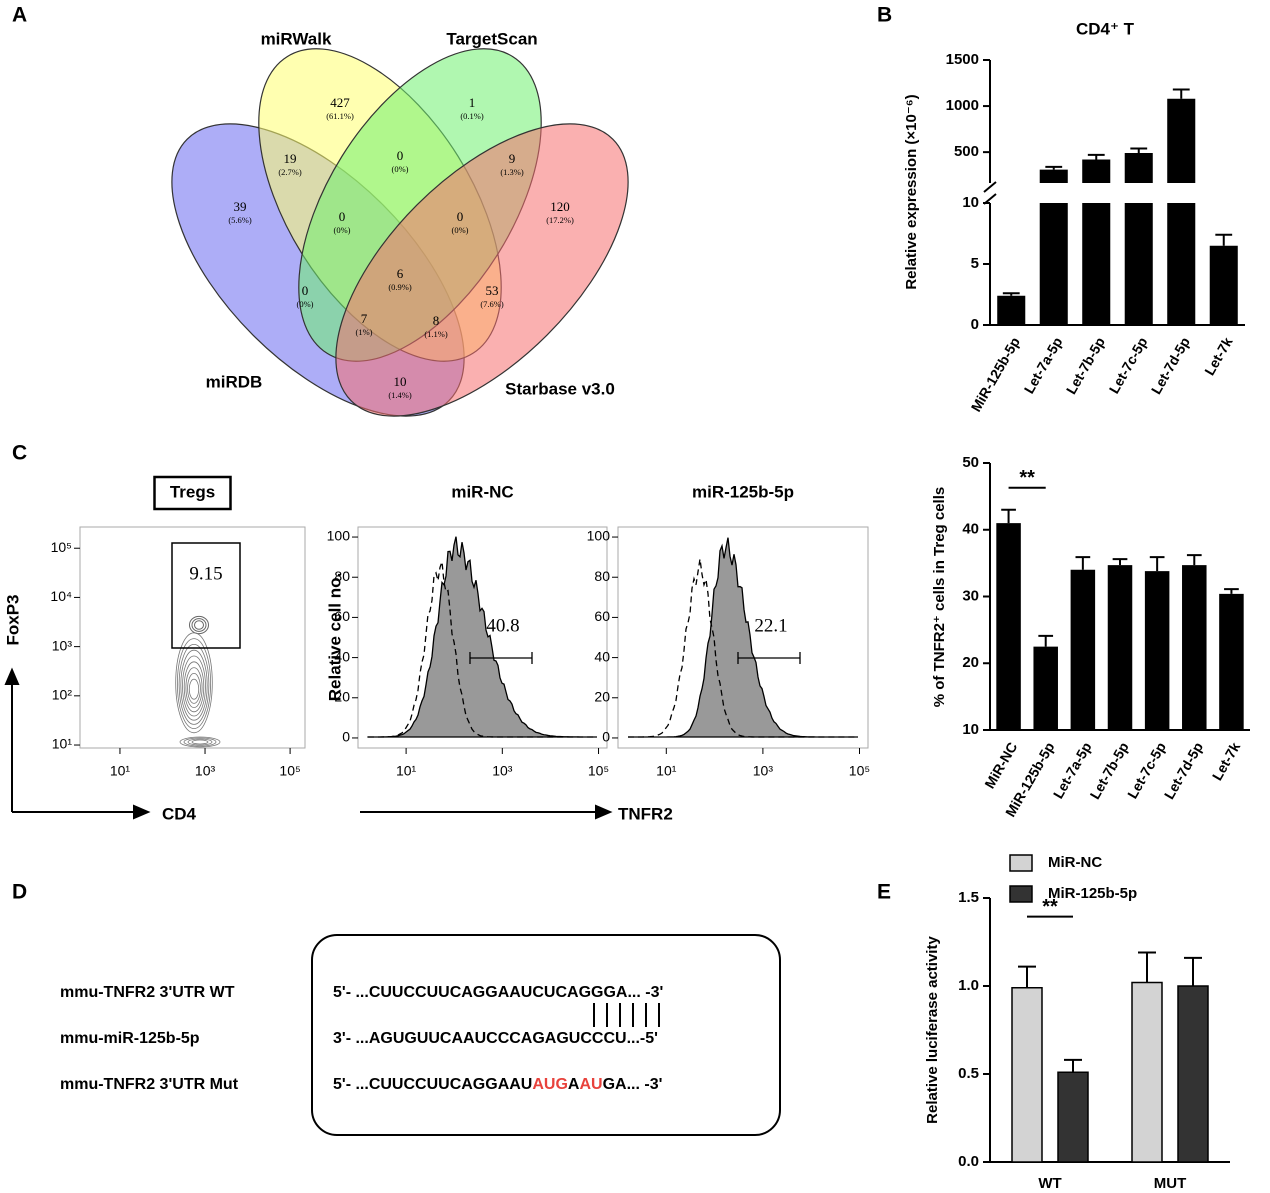 This screenshot has height=1193, width=1270. I want to click on venn-set-label: Starbase v3.0, so click(560, 388).